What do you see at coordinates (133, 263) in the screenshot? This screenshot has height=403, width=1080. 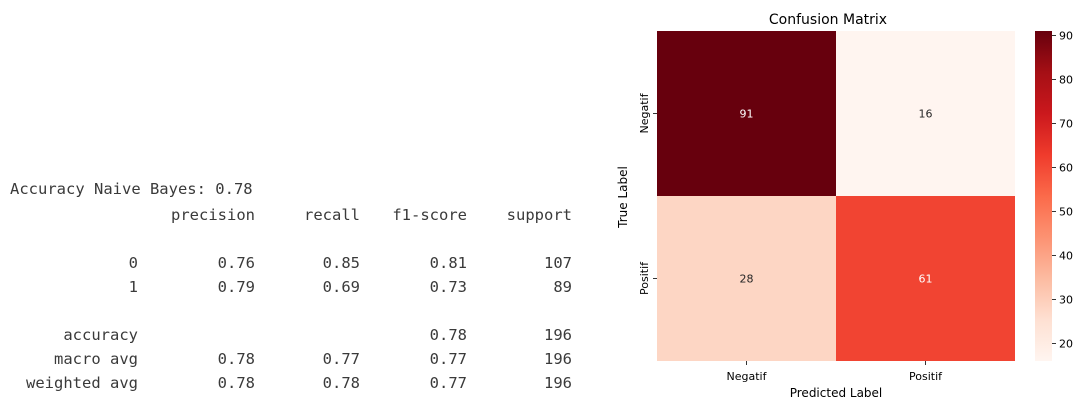 I see `report-row-label: 0` at bounding box center [133, 263].